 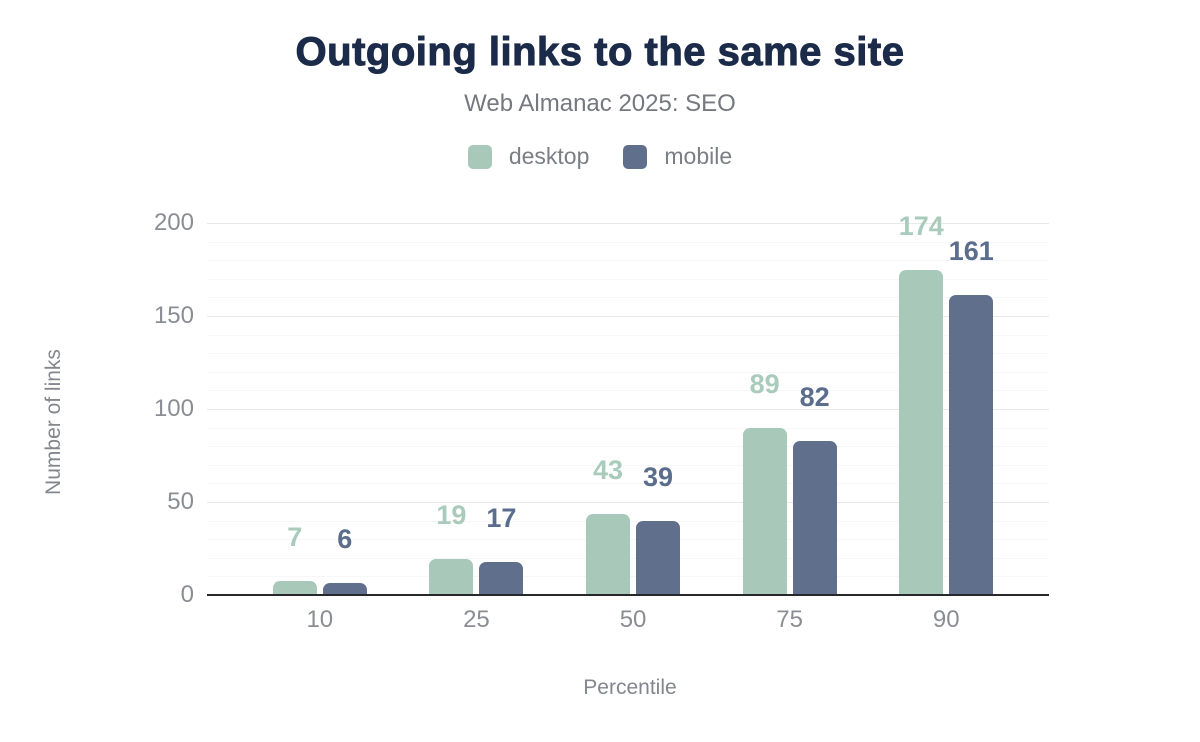 What do you see at coordinates (698, 156) in the screenshot?
I see `legend-label-mobile: mobile` at bounding box center [698, 156].